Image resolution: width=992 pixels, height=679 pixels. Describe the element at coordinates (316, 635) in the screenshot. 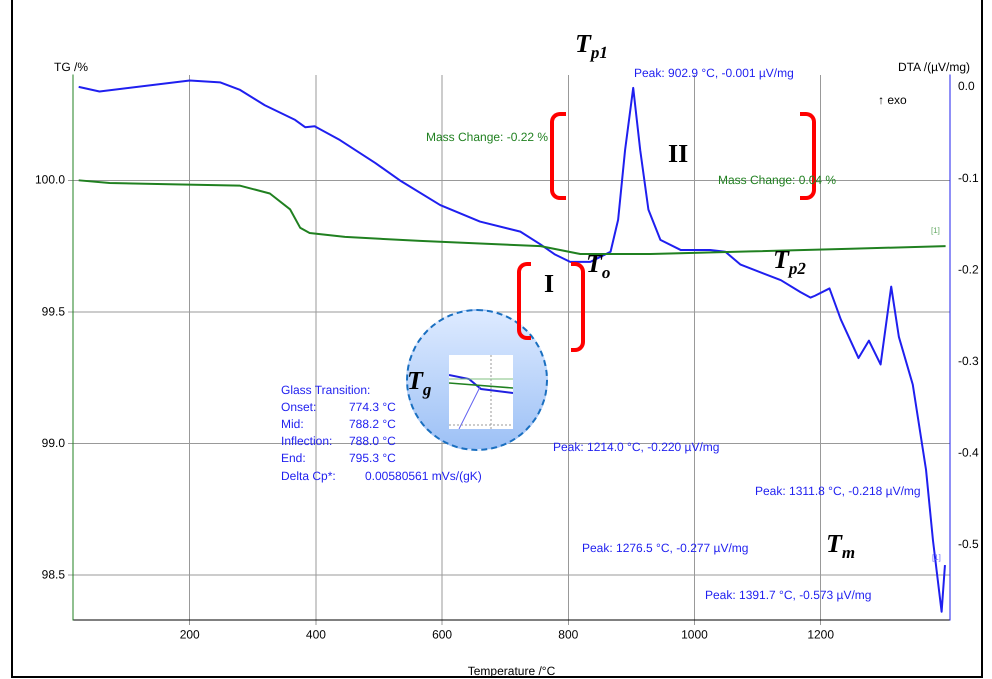

I see `x-tick-label: 400` at that location.